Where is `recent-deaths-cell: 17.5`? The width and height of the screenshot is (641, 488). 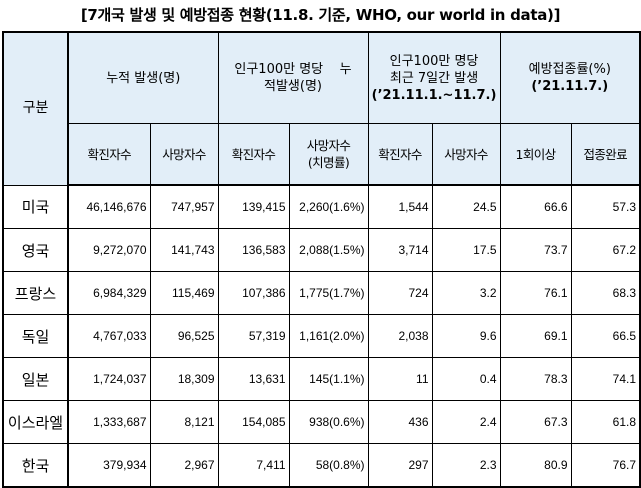
recent-deaths-cell: 17.5 is located at coordinates (466, 250).